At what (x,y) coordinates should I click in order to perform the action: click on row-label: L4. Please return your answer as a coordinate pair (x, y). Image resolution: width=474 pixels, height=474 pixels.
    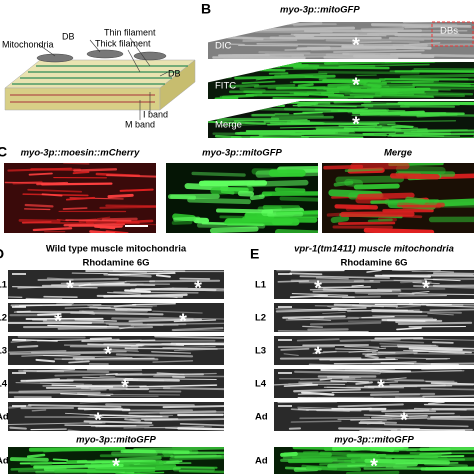
    Looking at the image, I should click on (261, 384).